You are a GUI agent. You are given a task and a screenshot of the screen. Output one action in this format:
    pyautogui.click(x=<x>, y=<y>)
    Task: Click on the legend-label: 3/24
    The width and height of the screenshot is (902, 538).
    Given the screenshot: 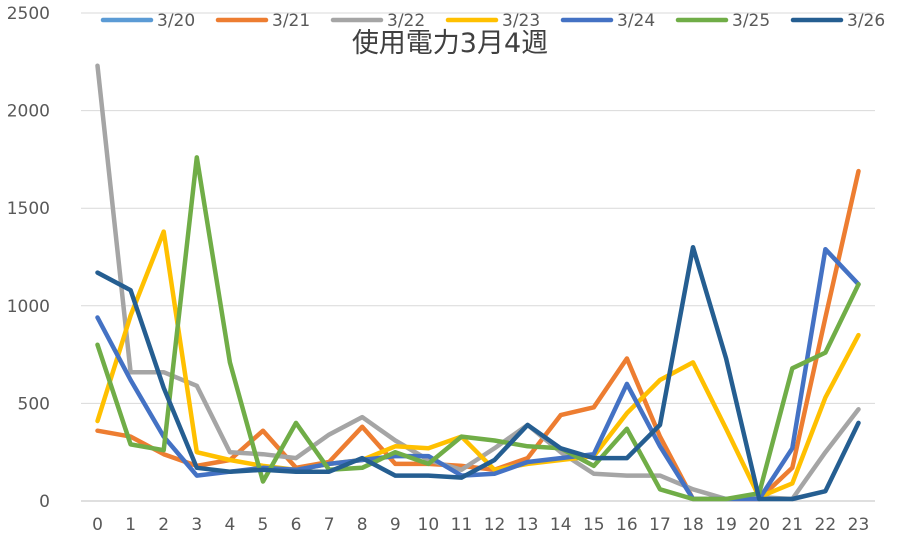 What is the action you would take?
    pyautogui.click(x=636, y=21)
    